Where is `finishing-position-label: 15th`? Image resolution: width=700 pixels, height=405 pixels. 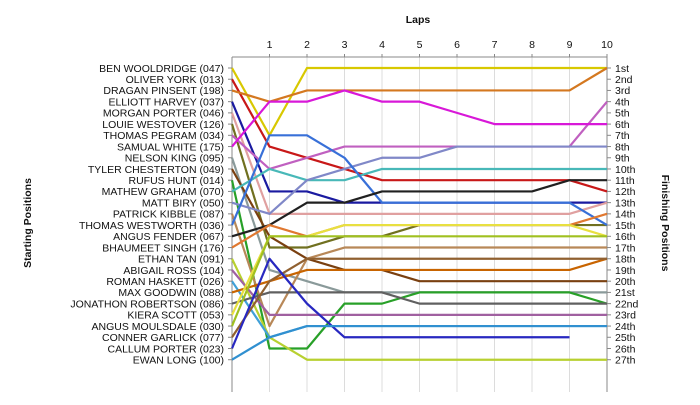
finishing-position-label: 15th is located at coordinates (625, 226).